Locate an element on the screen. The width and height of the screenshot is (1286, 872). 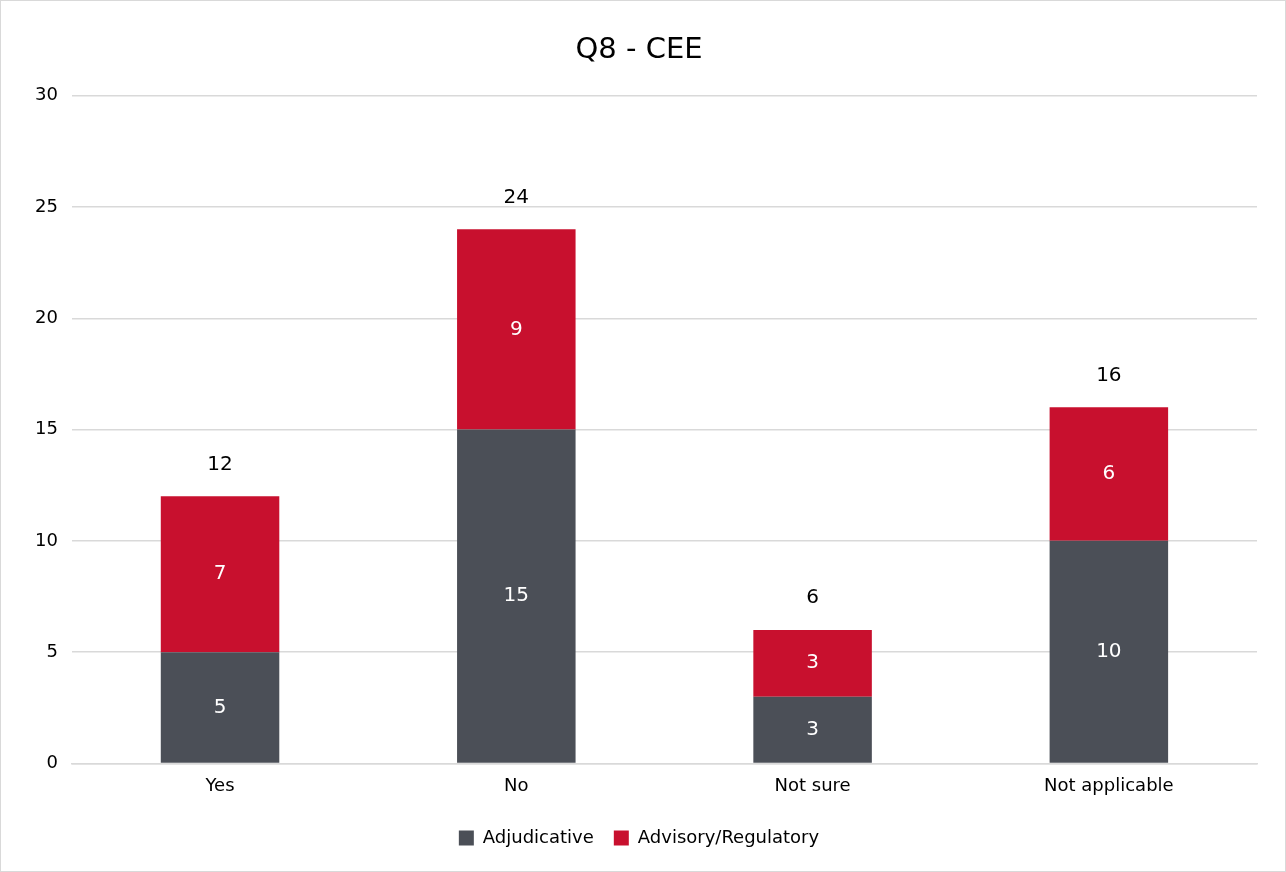
data-label: 7 is located at coordinates (220, 572).